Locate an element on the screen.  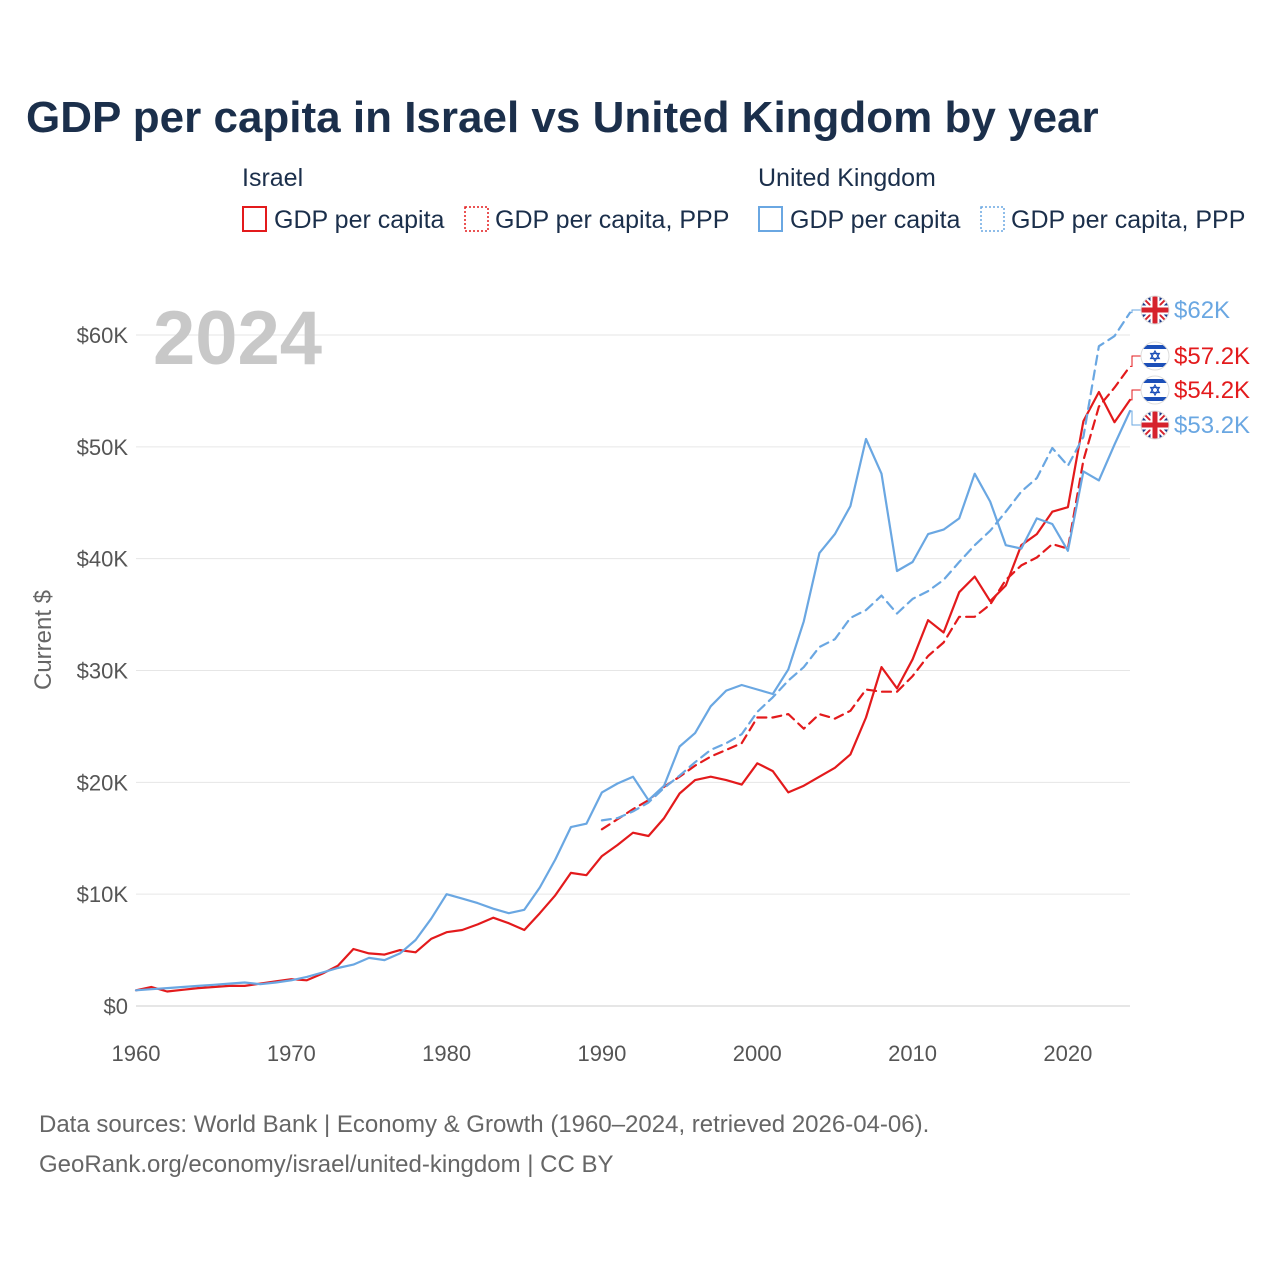
x-tick-label: 1960 is located at coordinates (136, 1053).